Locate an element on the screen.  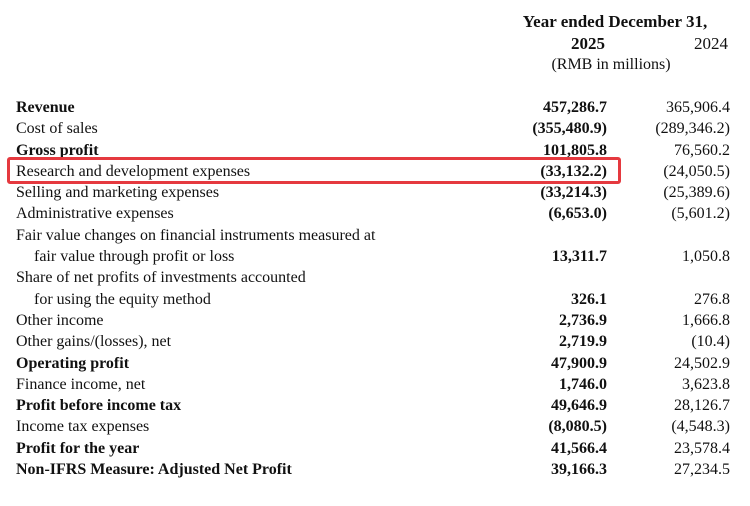
row-label: Cost of sales is located at coordinates (57, 129).